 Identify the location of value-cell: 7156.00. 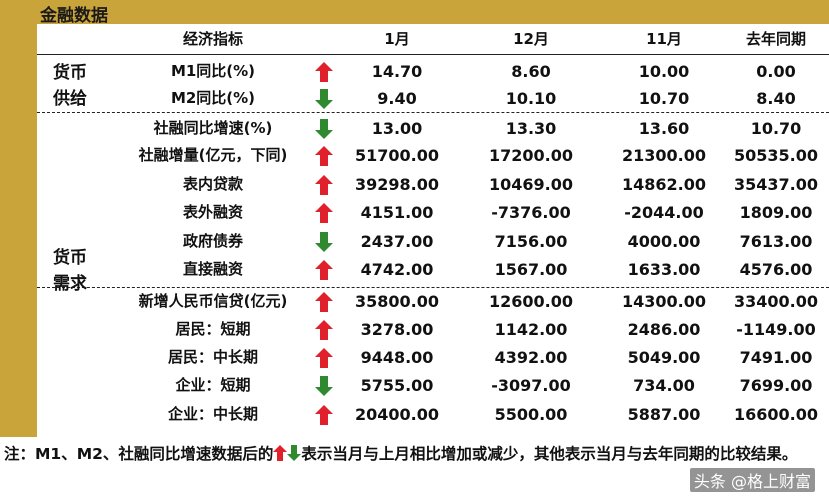
(531, 241).